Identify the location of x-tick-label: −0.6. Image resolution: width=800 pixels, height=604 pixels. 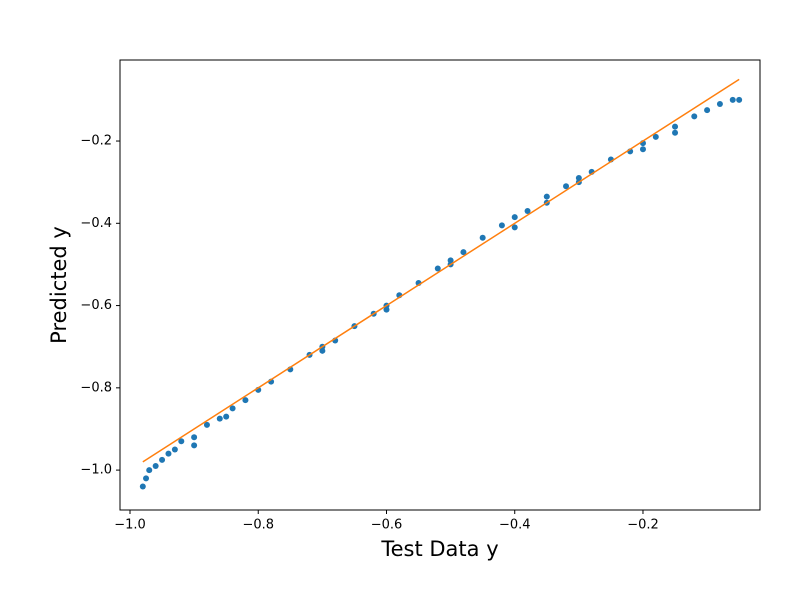
(387, 525).